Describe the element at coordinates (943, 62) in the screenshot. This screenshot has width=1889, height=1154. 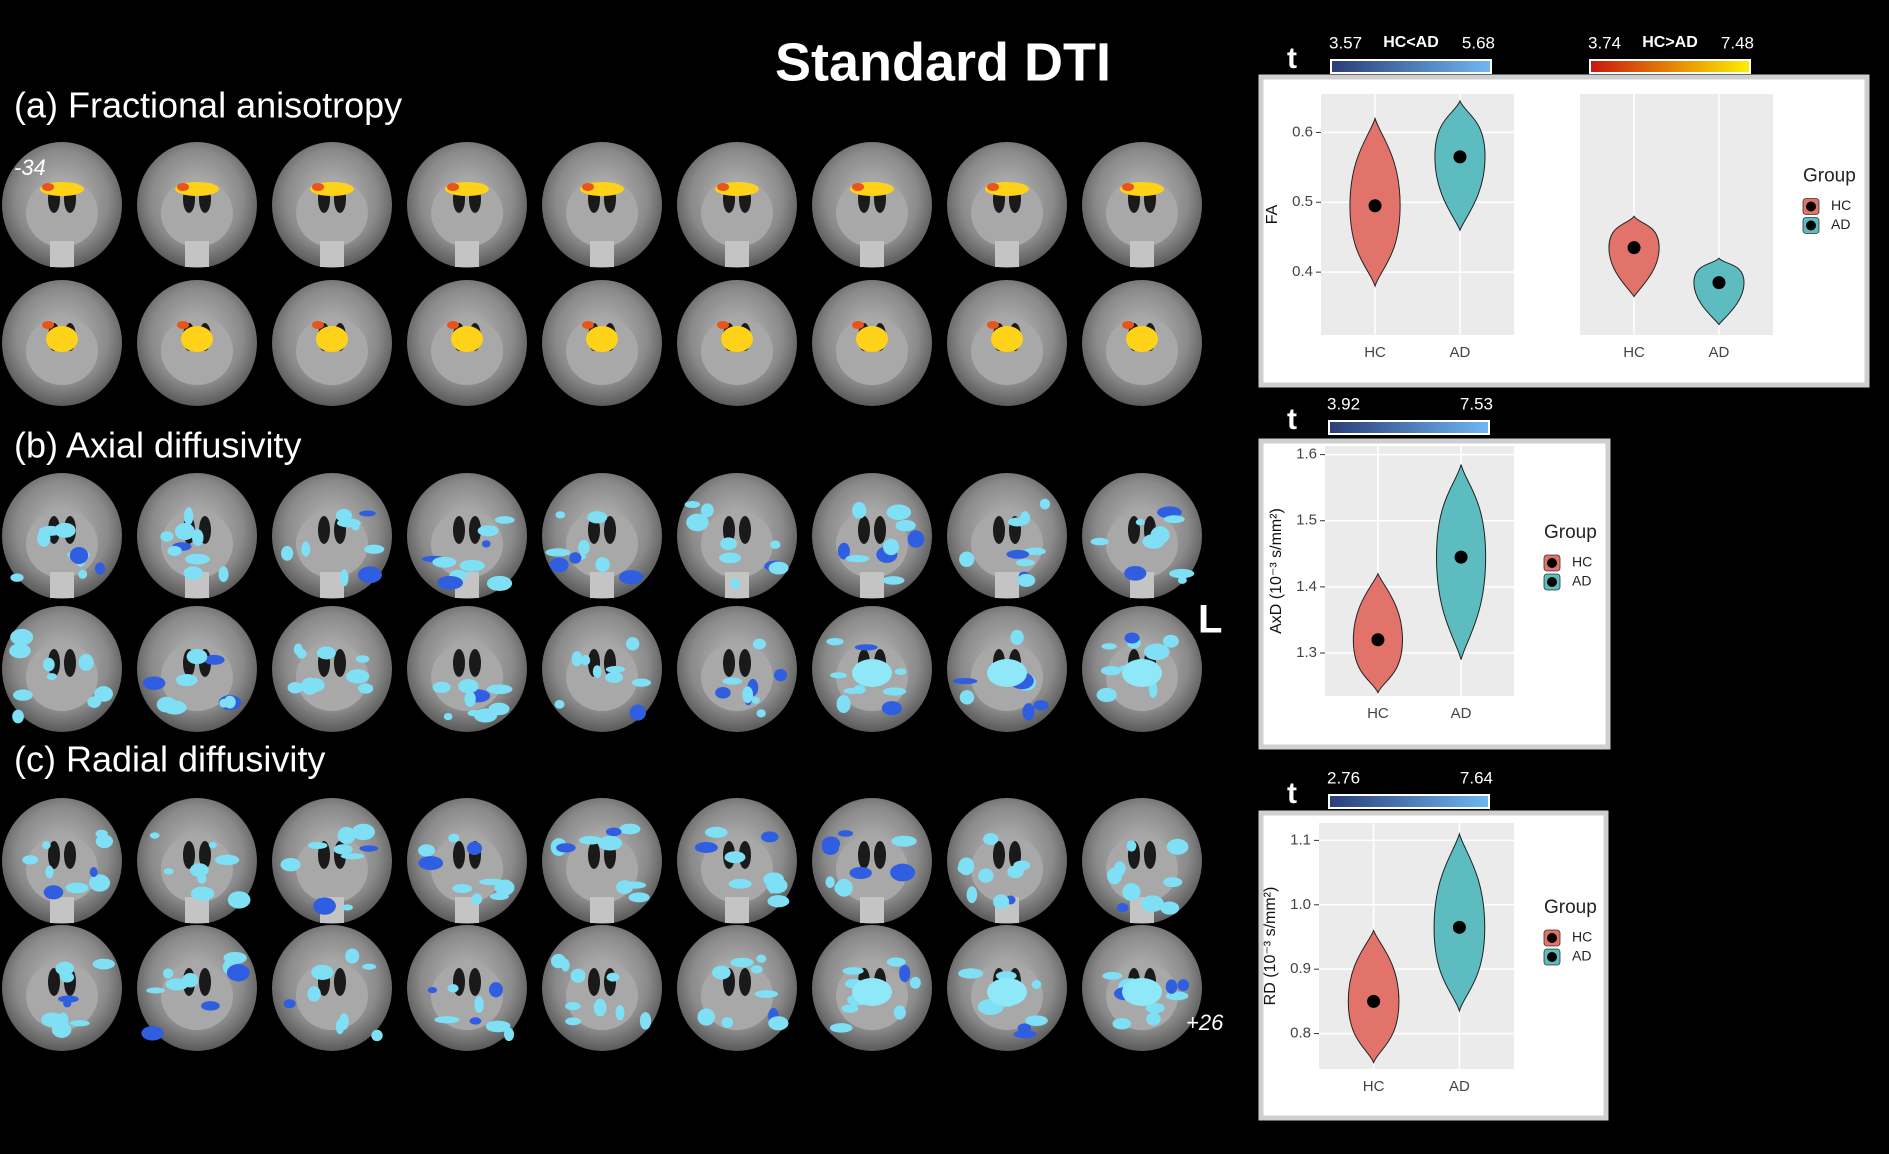
I see `figure-title: Standard DTI` at that location.